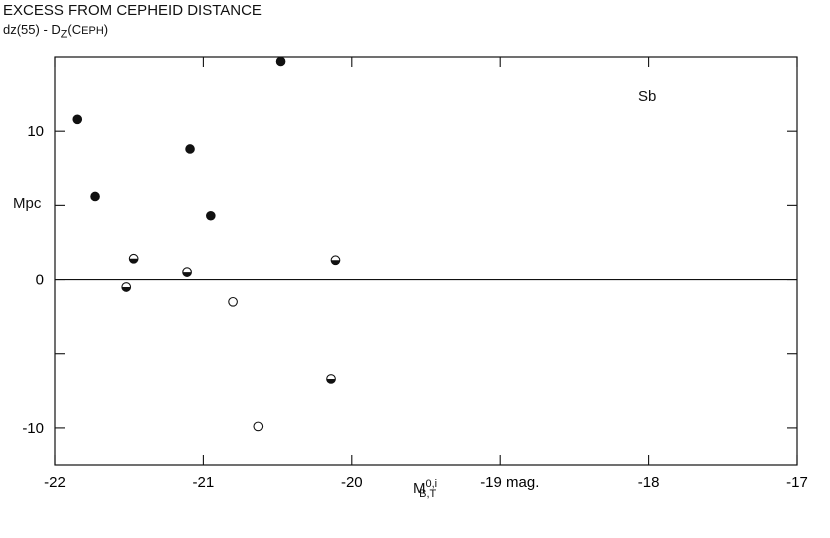  What do you see at coordinates (425, 489) in the screenshot?
I see `x-axis-label: M0,iB,T` at bounding box center [425, 489].